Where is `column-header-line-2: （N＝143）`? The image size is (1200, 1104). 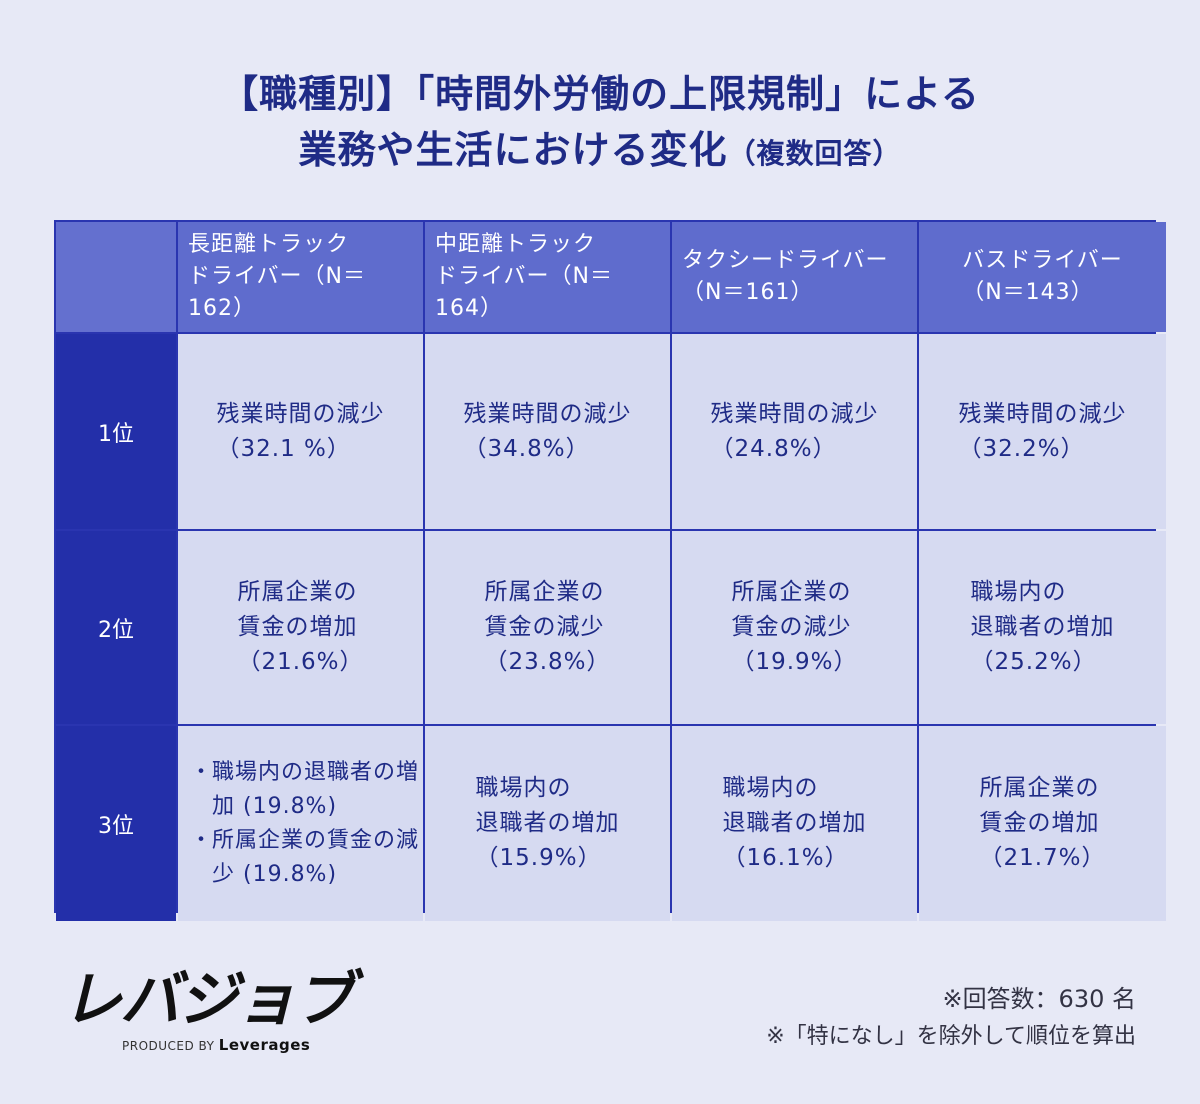
column-header-line-2: （N＝143） is located at coordinates (1028, 292).